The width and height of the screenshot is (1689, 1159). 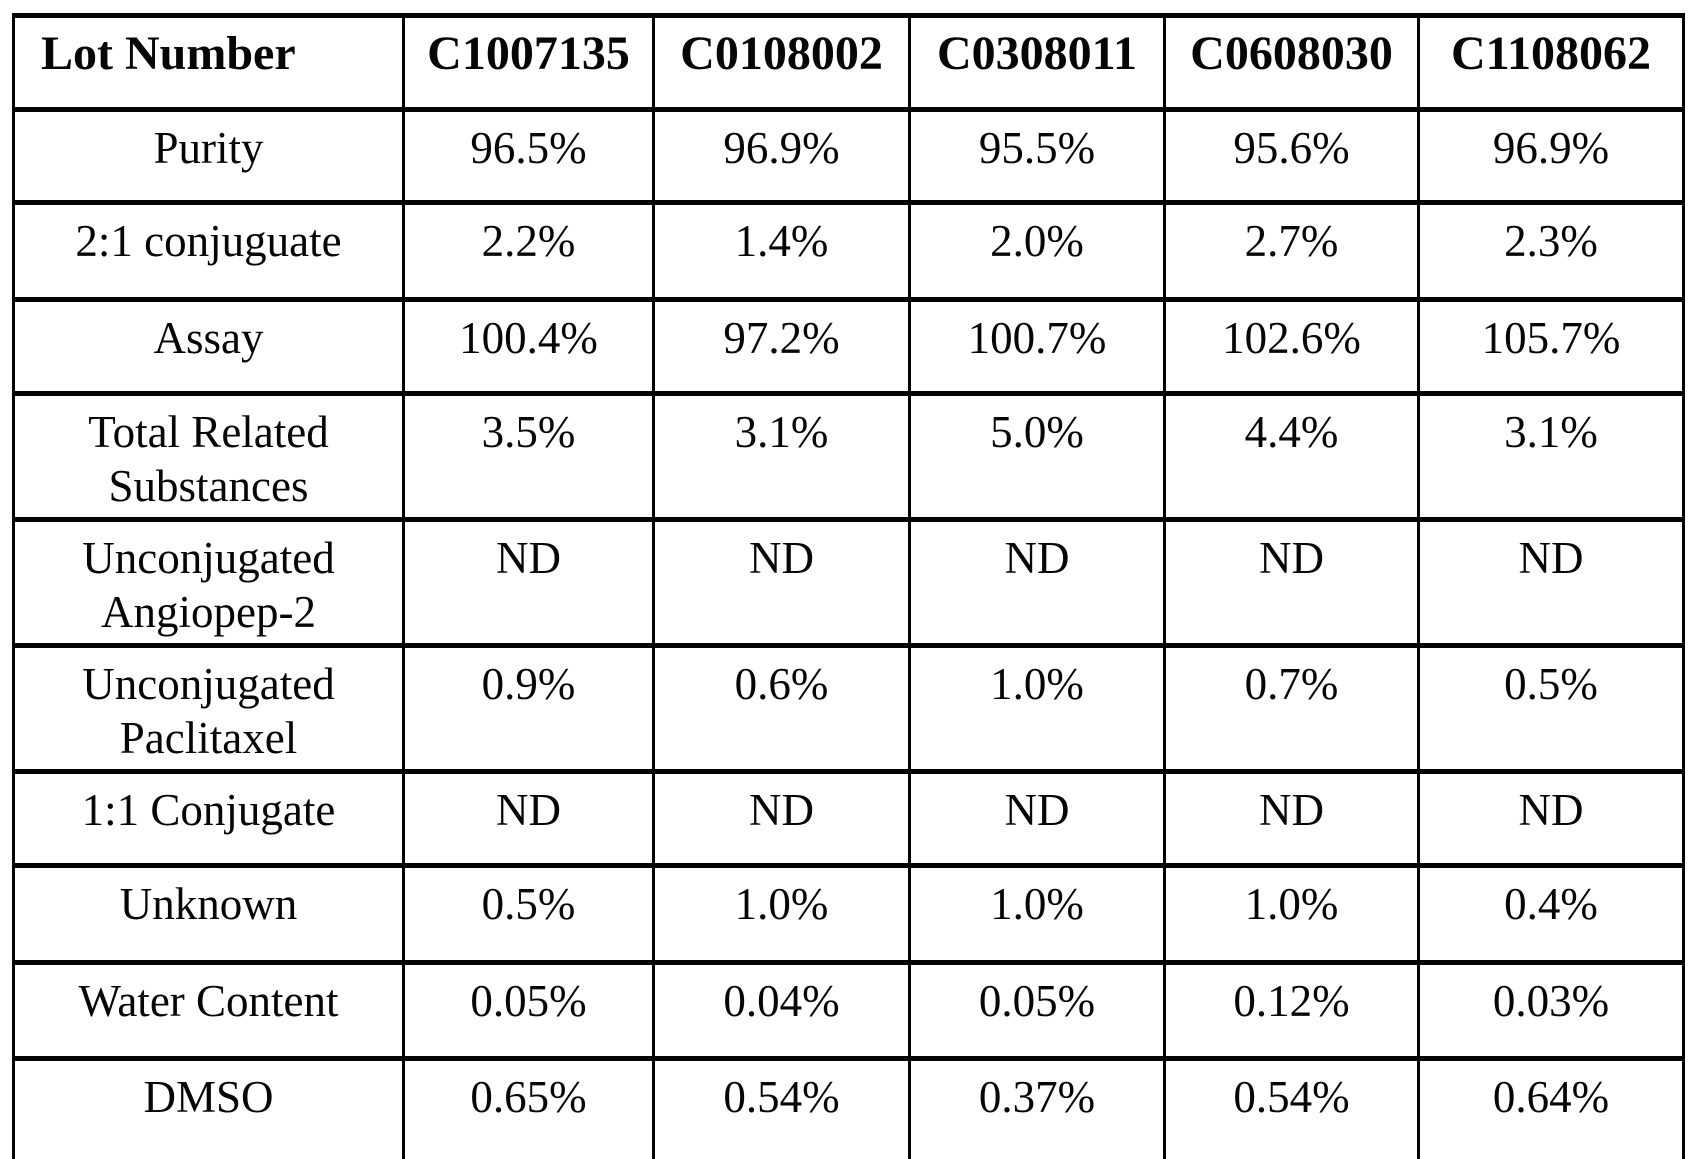 What do you see at coordinates (528, 708) in the screenshot?
I see `value-cell: 0.9%` at bounding box center [528, 708].